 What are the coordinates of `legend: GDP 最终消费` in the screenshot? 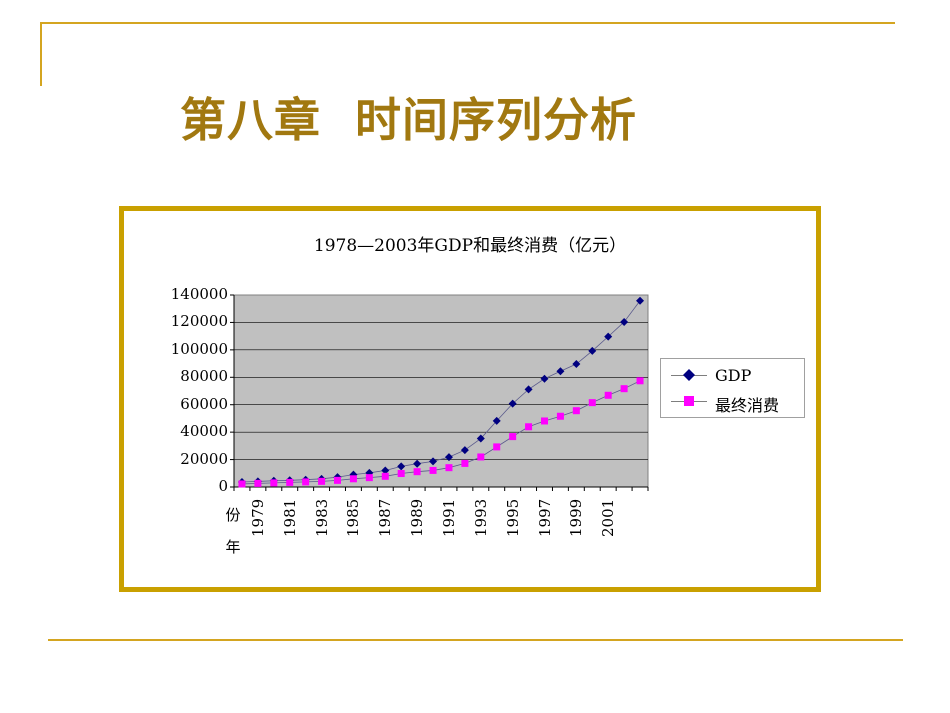 It's located at (732, 388).